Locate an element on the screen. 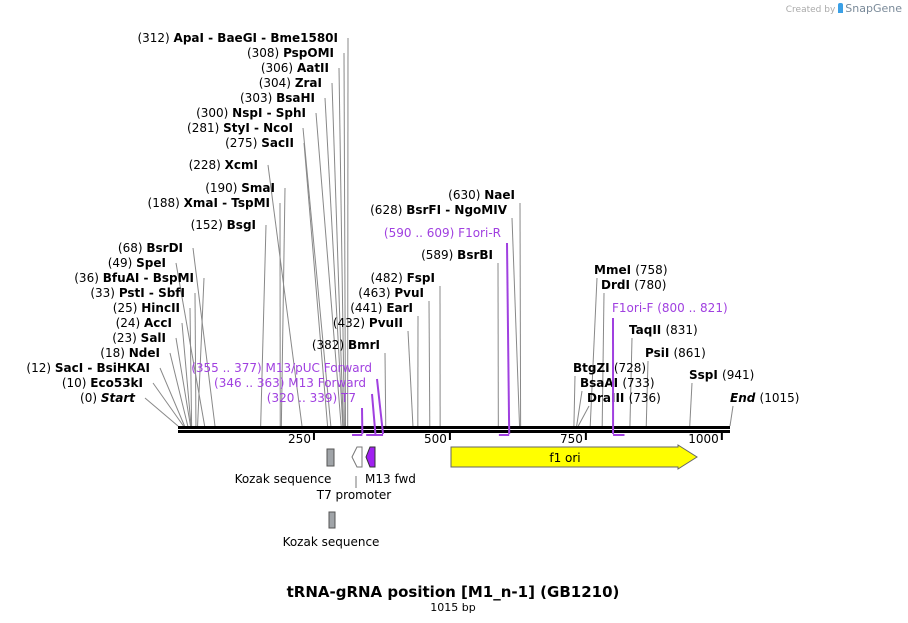 This screenshot has height=623, width=908. enzyme-site-label: (190) SmaI is located at coordinates (240, 188).